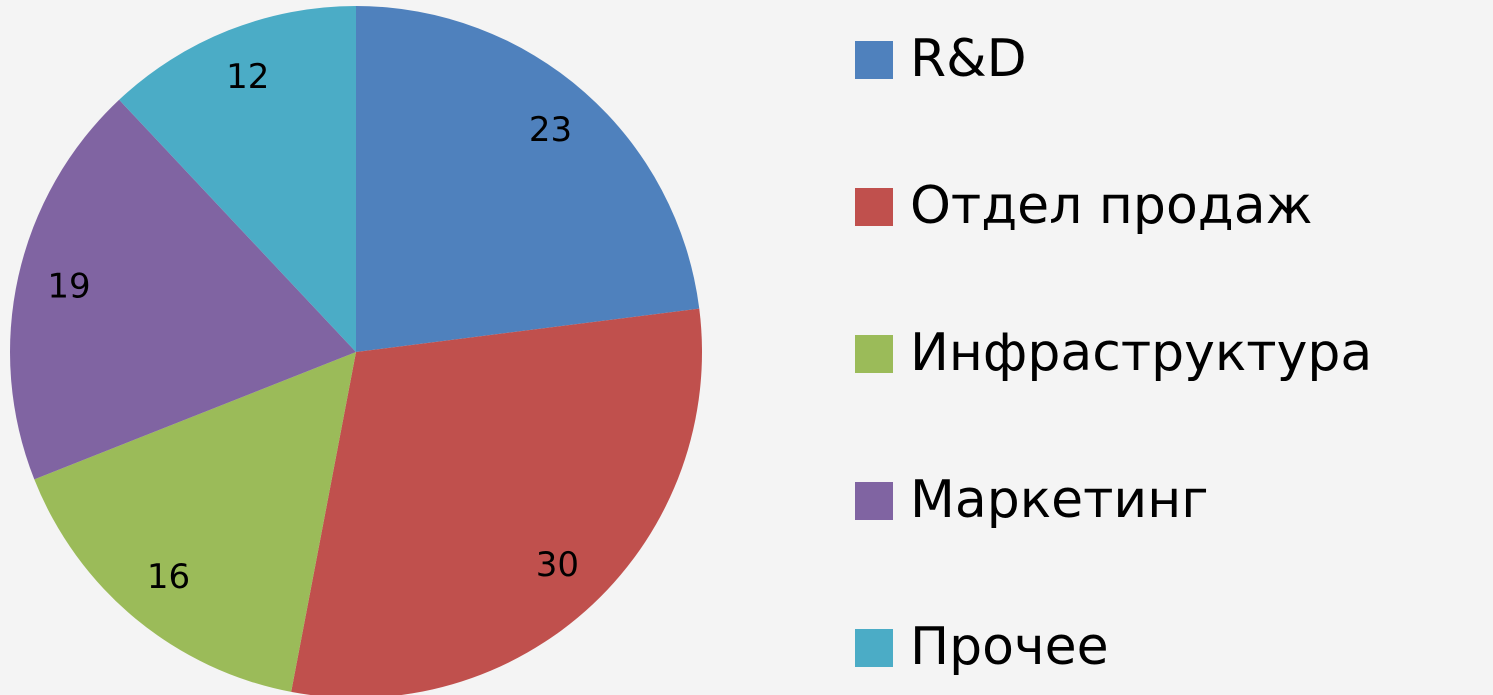  What do you see at coordinates (1009, 647) in the screenshot?
I see `legend-label: Прочее` at bounding box center [1009, 647].